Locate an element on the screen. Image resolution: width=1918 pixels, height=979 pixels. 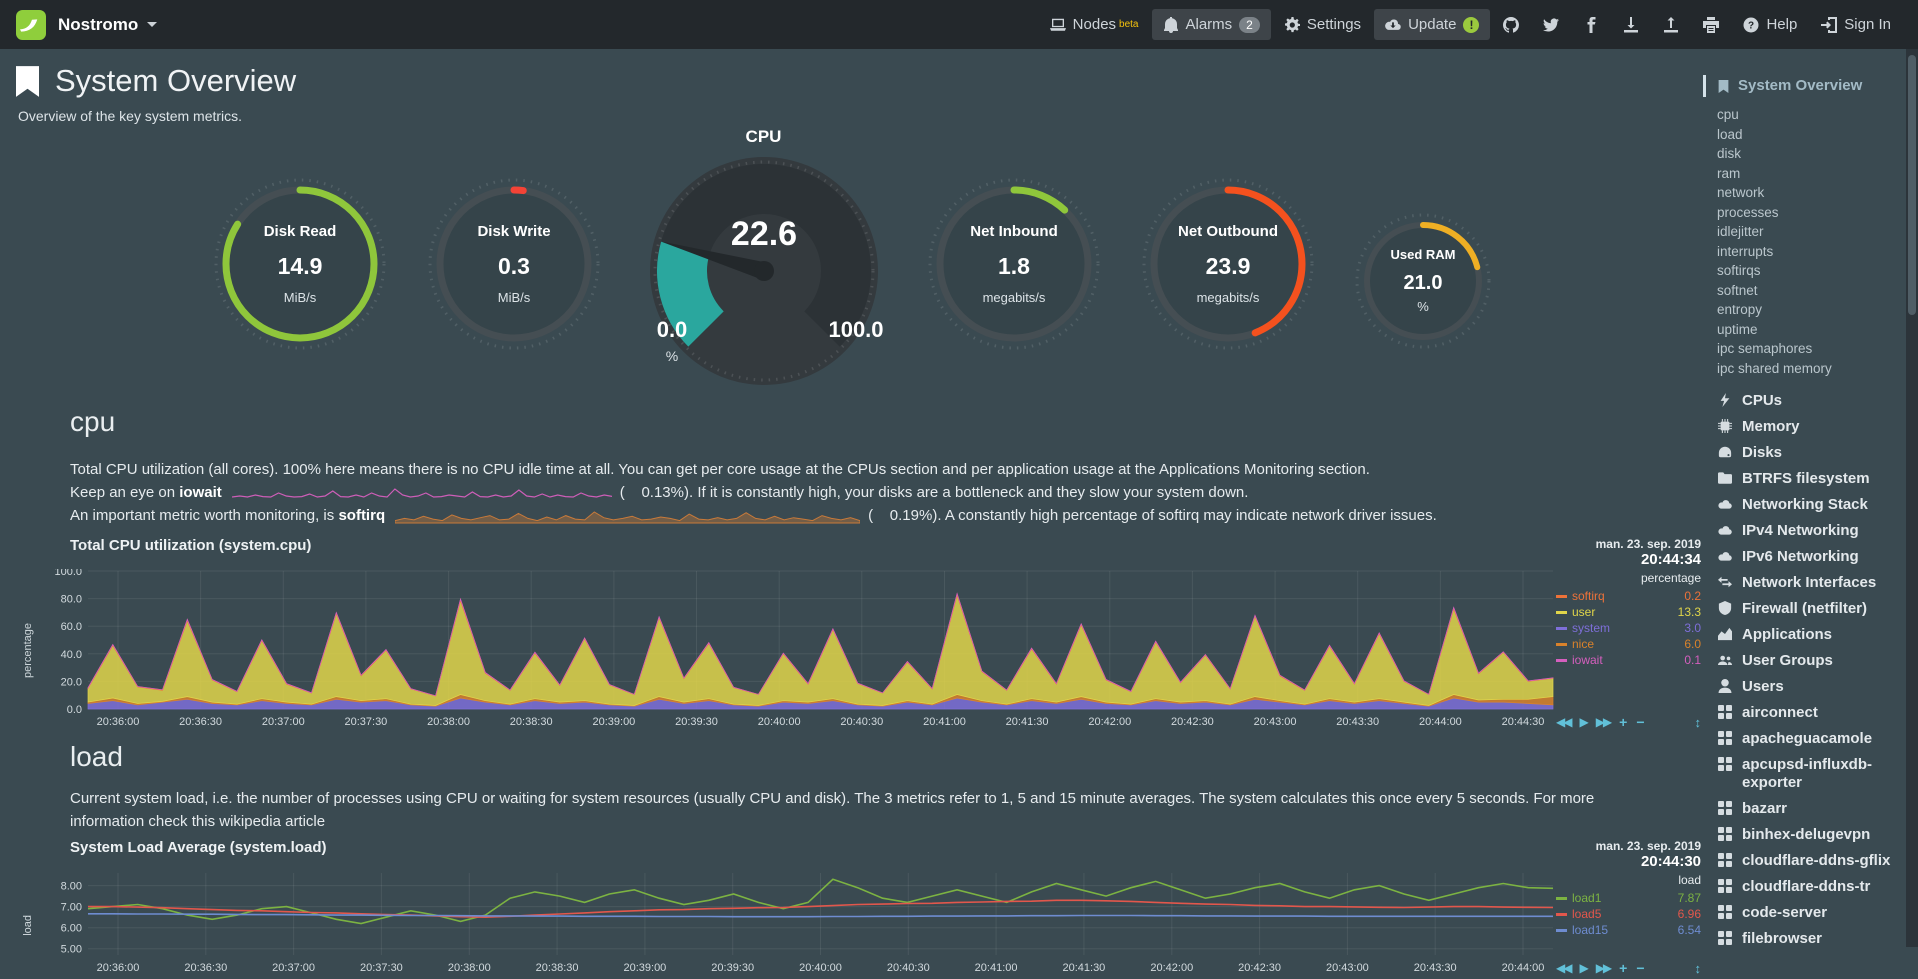
legend-item-iowait: iowait 0.1 is located at coordinates (1628, 660).